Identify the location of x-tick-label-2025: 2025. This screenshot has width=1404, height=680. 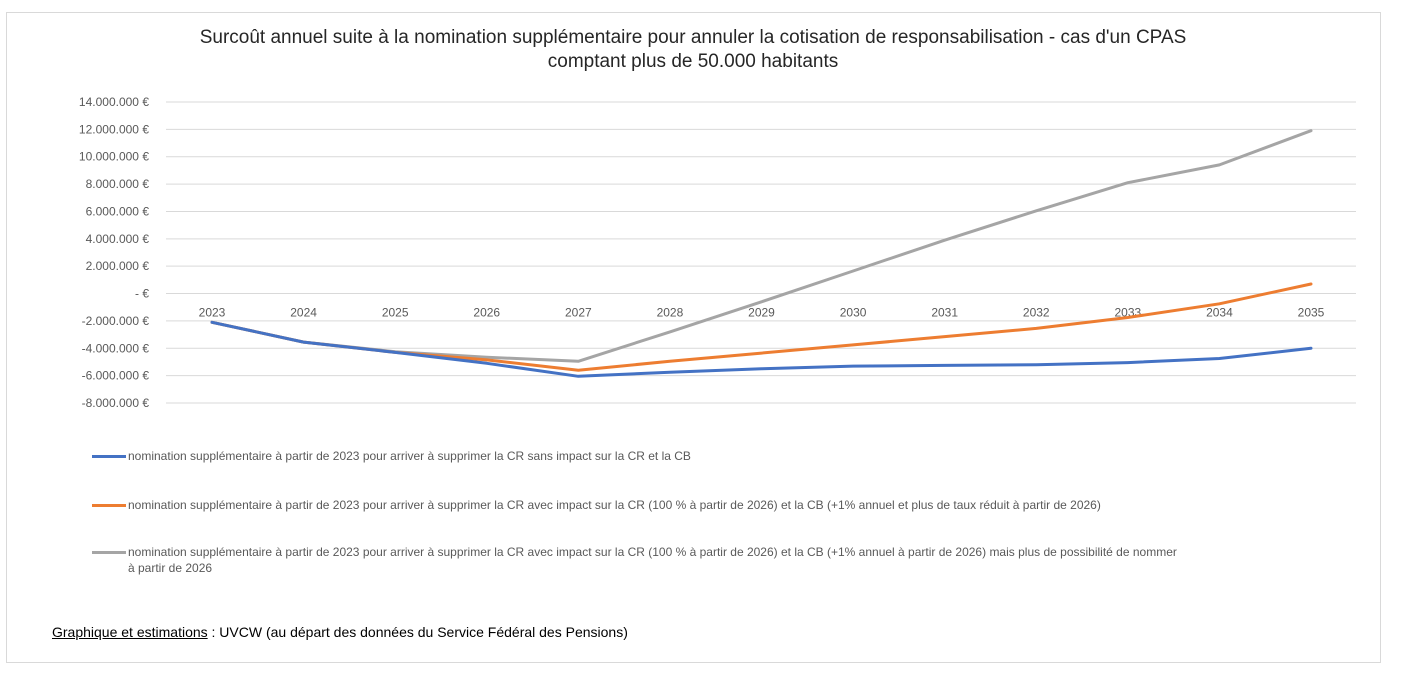
(395, 313).